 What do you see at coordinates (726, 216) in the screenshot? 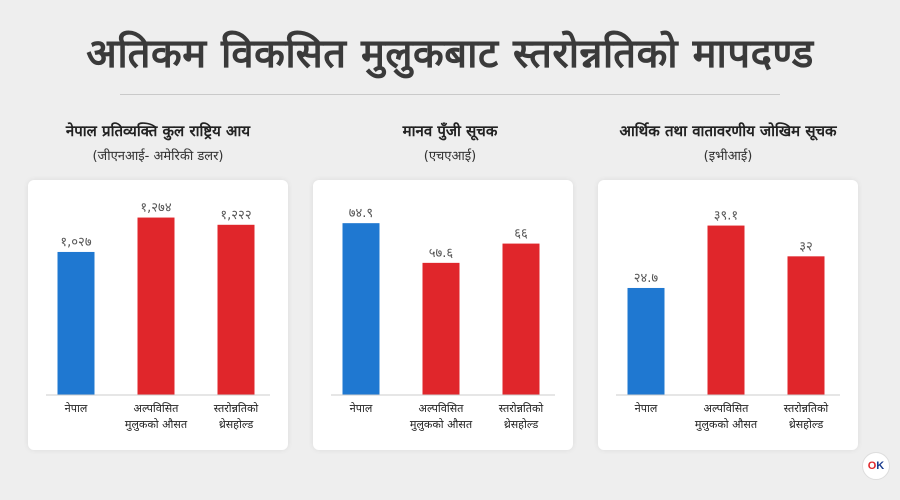
I see `data-label: ३९.१` at bounding box center [726, 216].